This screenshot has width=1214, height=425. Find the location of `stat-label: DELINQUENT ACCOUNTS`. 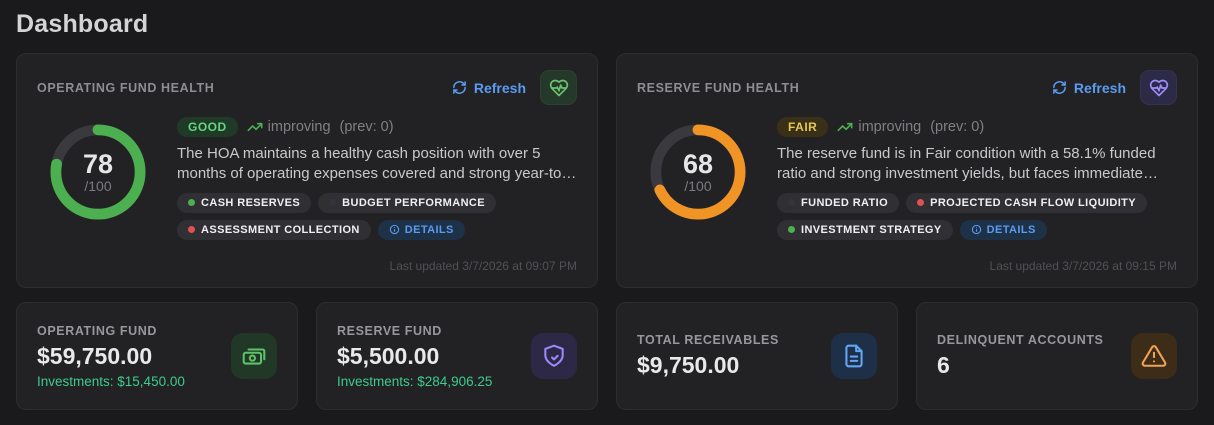

stat-label: DELINQUENT ACCOUNTS is located at coordinates (1020, 340).